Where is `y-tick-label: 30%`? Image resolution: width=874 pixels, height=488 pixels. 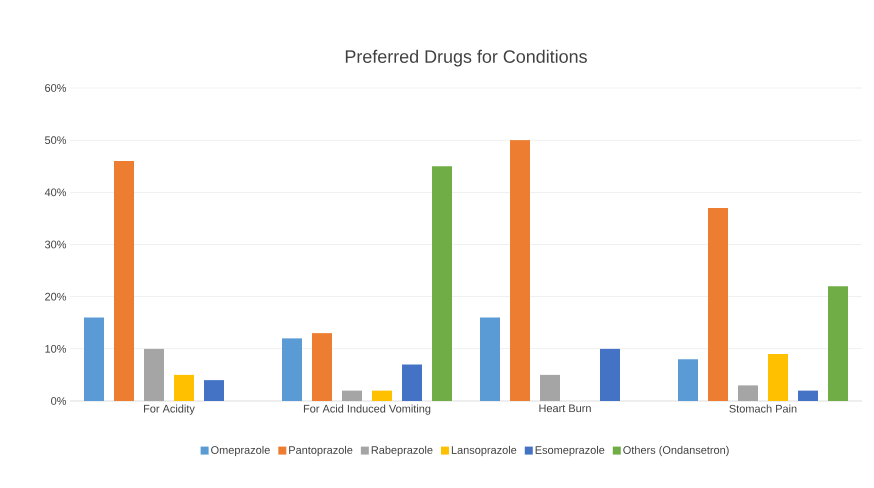
y-tick-label: 30% is located at coordinates (55, 244).